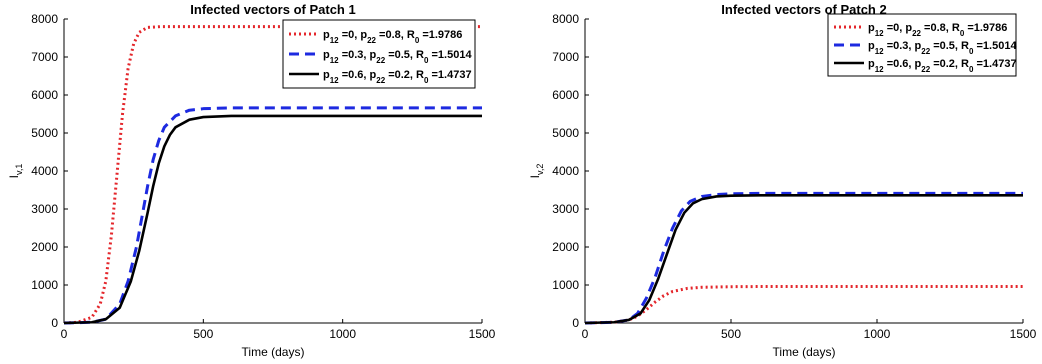 This screenshot has height=364, width=1042. What do you see at coordinates (565, 171) in the screenshot?
I see `chart2-y-tick-label: 4000` at bounding box center [565, 171].